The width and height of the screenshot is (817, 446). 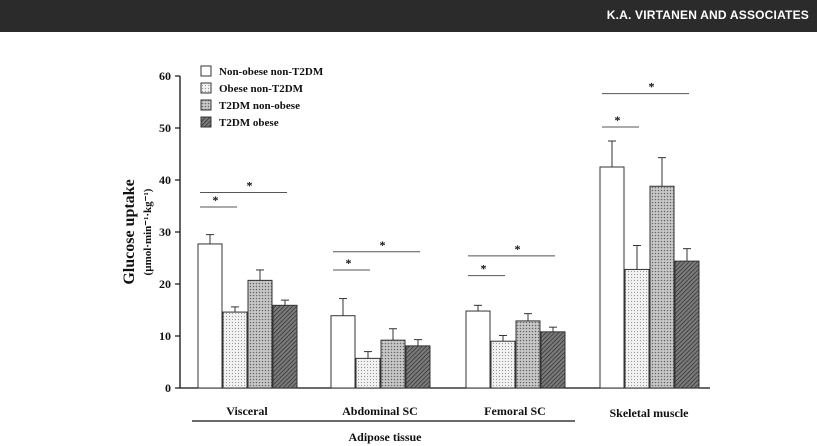 I want to click on category-label: Abdominal SC, so click(x=380, y=411).